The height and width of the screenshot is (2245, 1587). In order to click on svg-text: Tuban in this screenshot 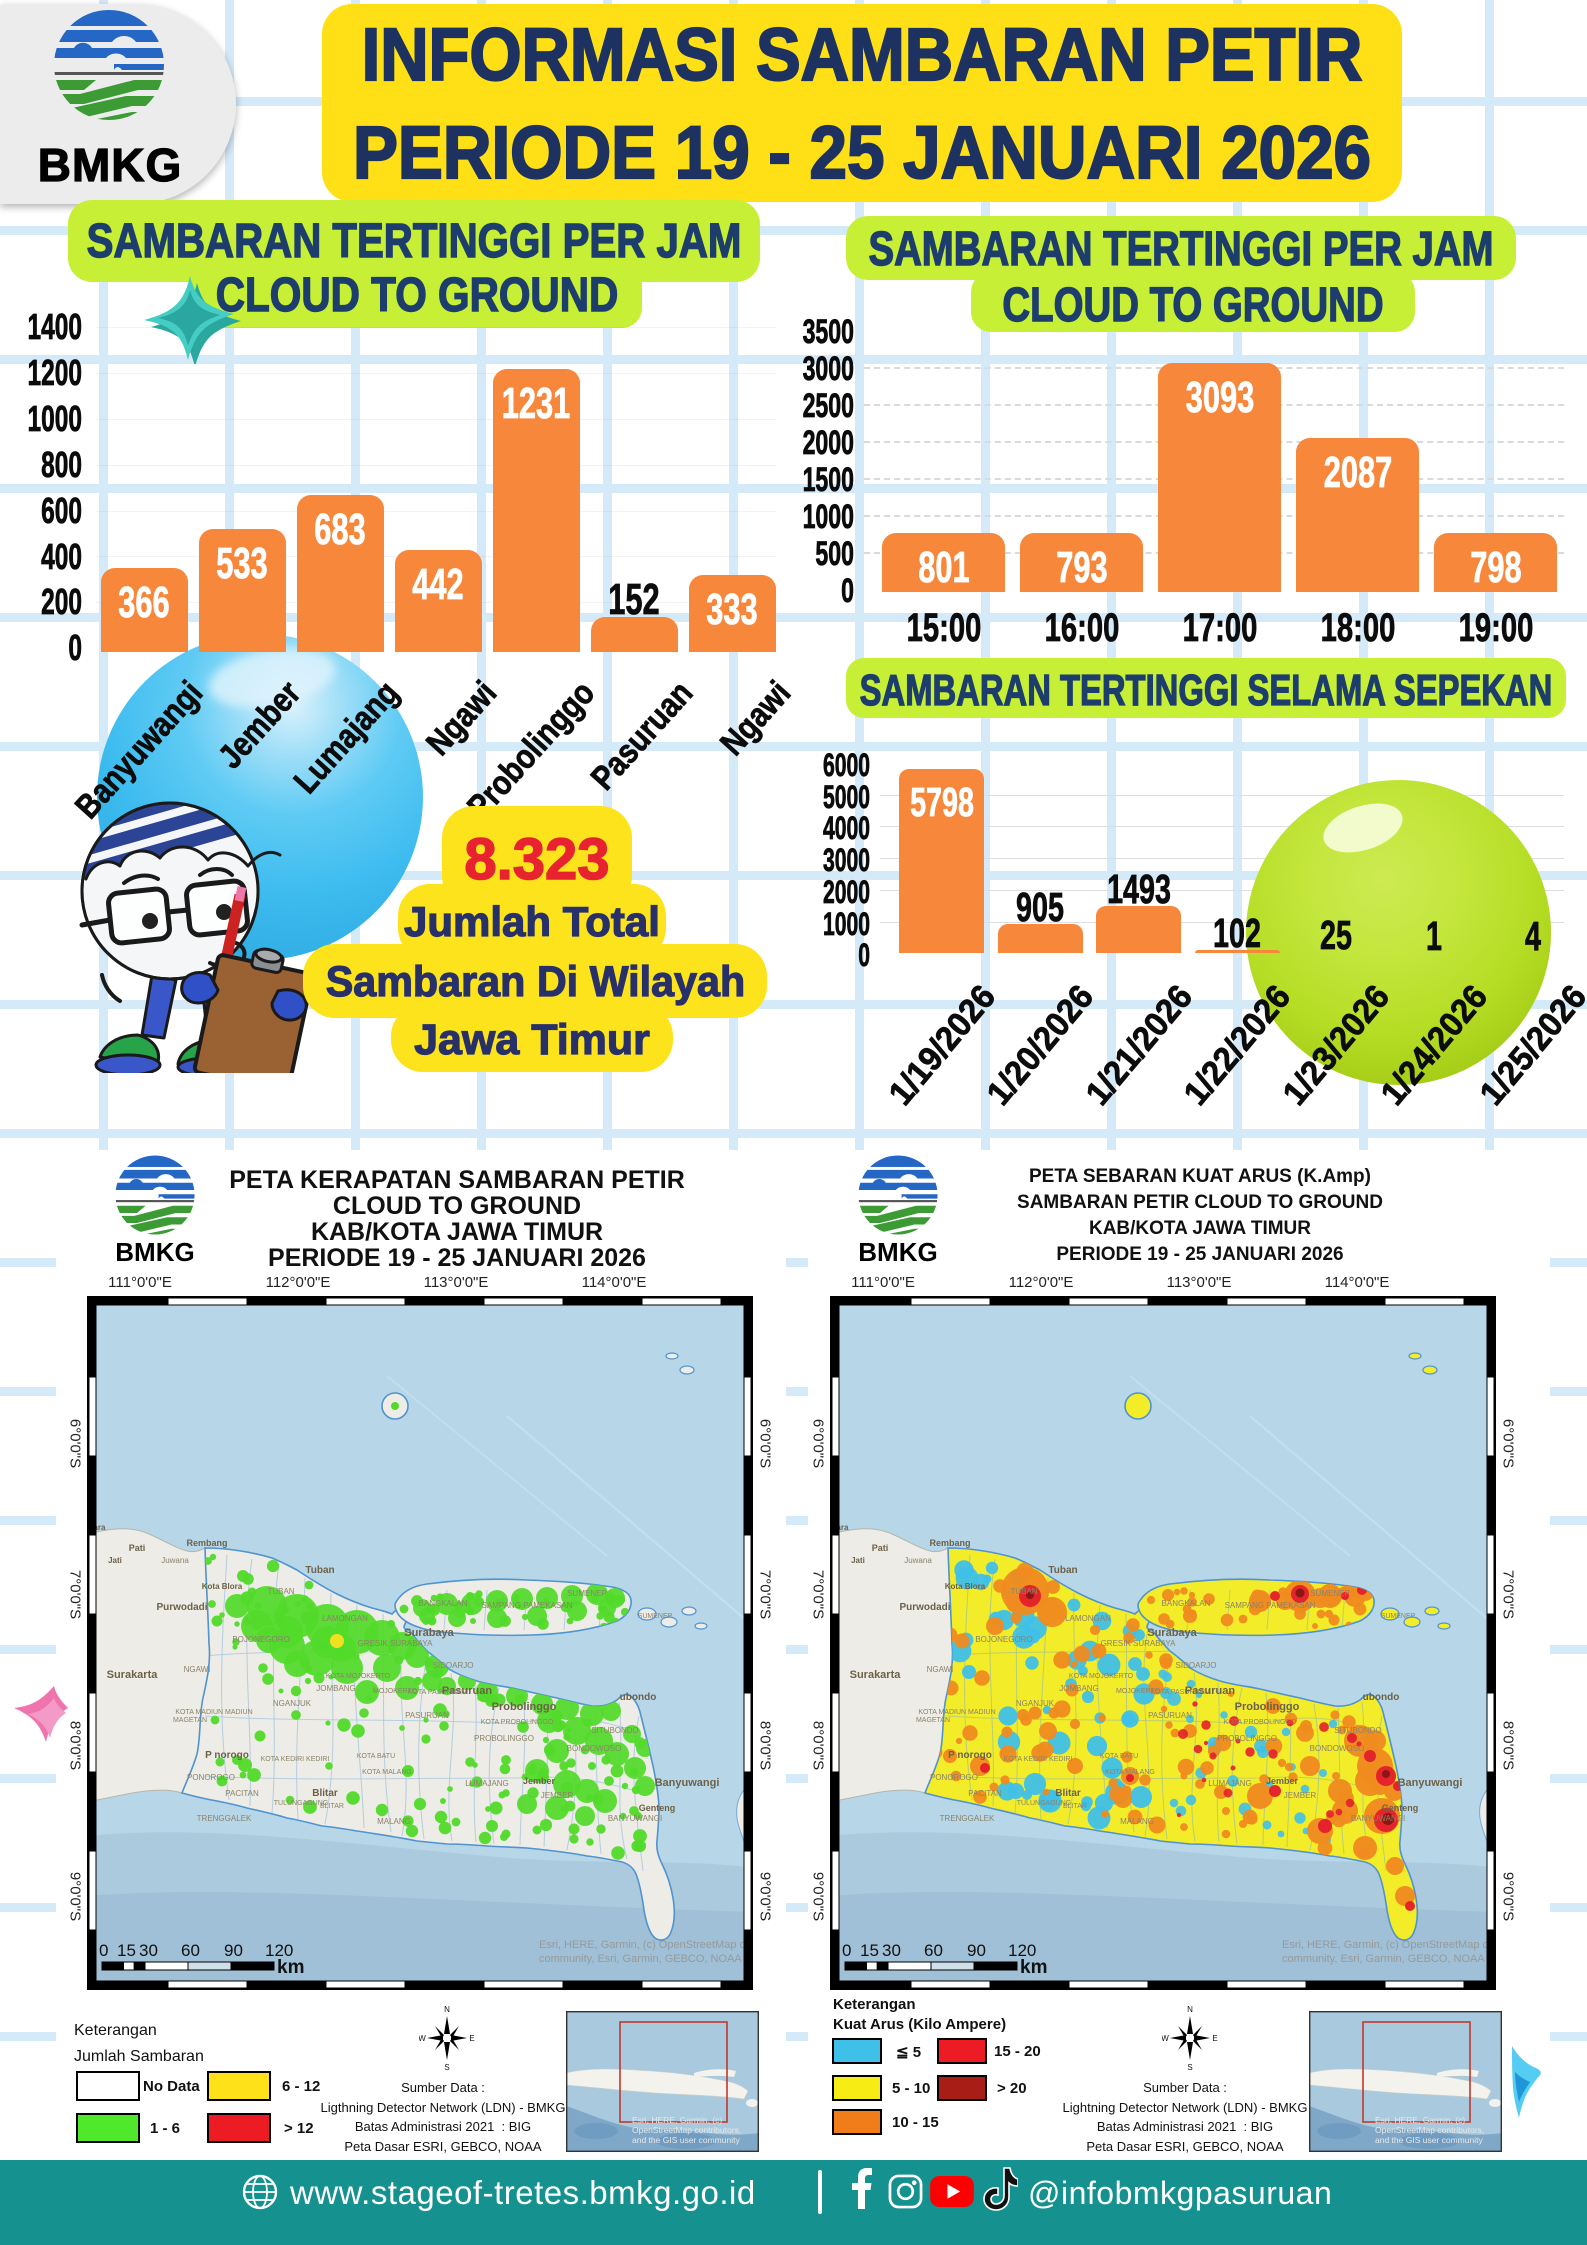, I will do `click(1062, 1570)`.